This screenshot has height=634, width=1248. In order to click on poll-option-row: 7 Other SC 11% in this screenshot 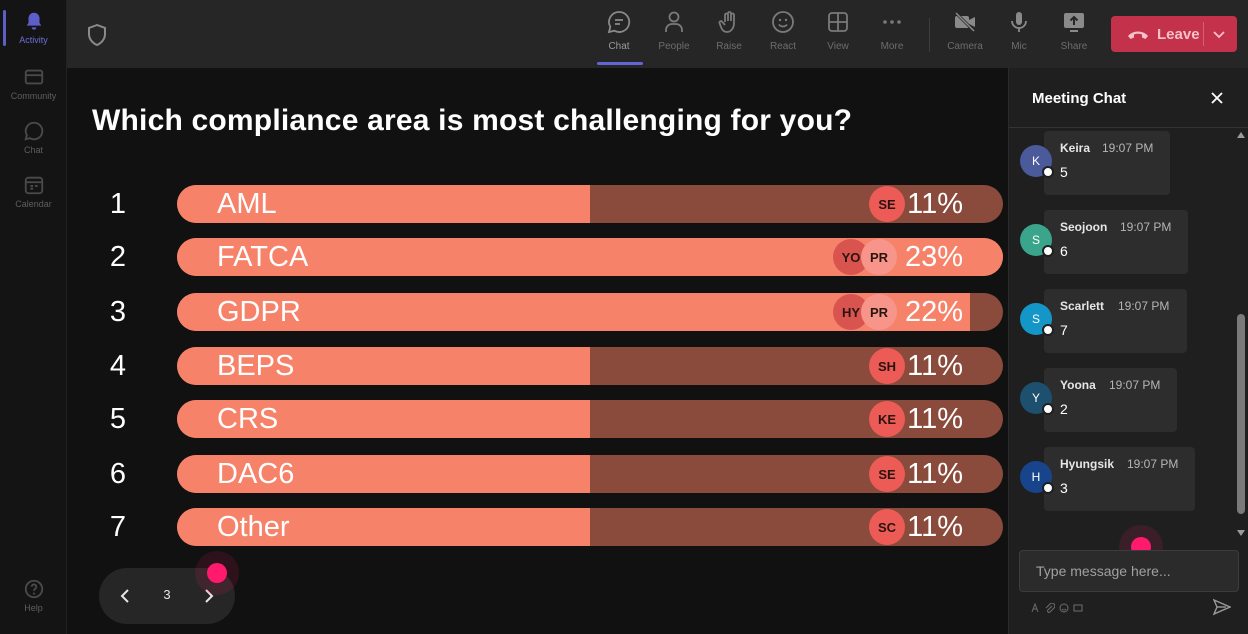, I will do `click(537, 527)`.